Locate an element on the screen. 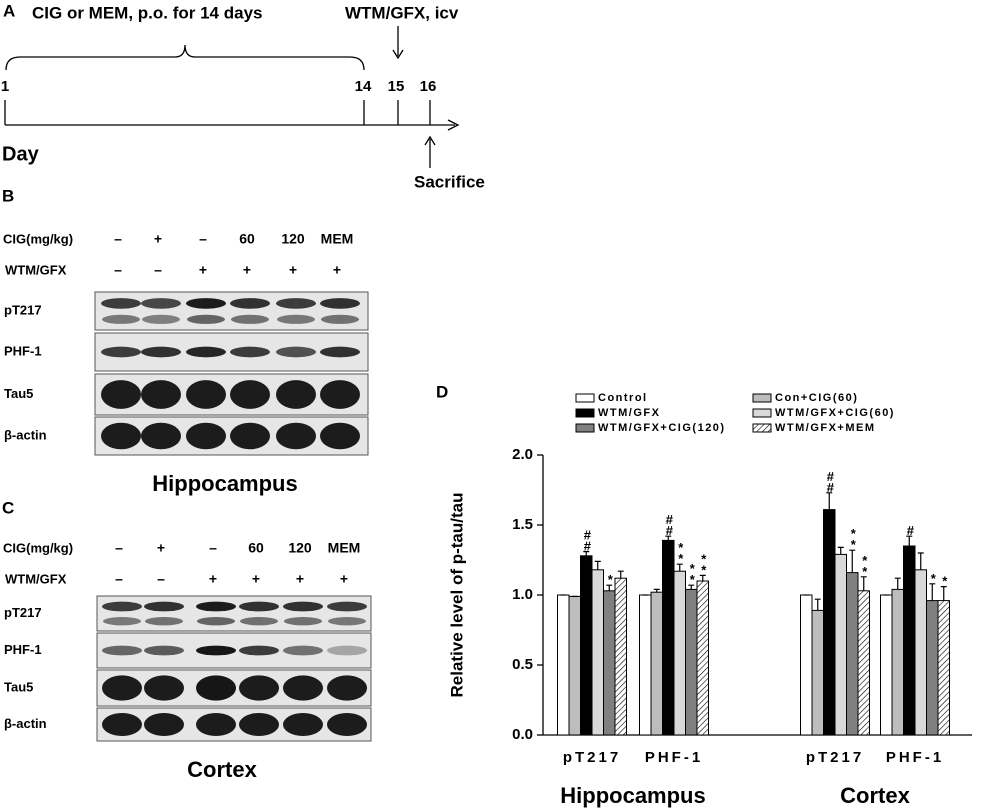 The height and width of the screenshot is (811, 1000). day-label: 14 is located at coordinates (363, 86).